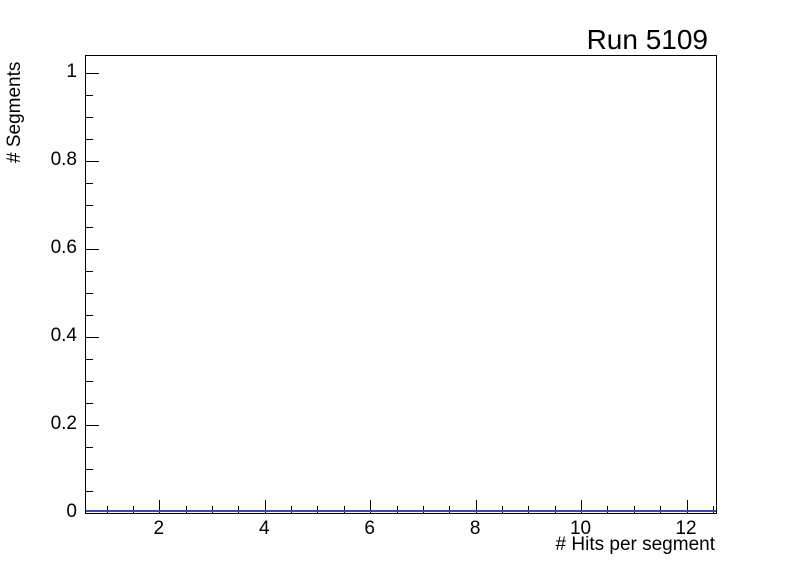  What do you see at coordinates (635, 544) in the screenshot?
I see `x-axis-title: # Hits per segment` at bounding box center [635, 544].